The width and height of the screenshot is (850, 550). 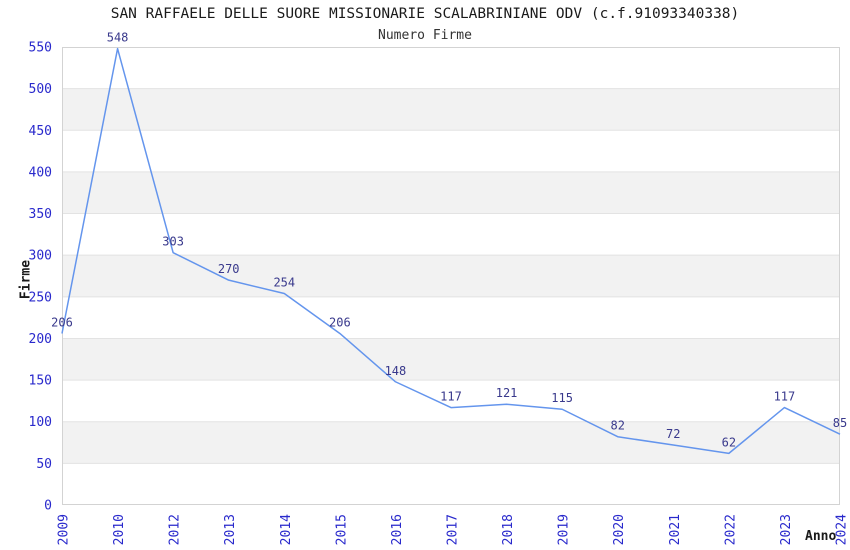 What do you see at coordinates (397, 529) in the screenshot?
I see `x-tick-label: 2016` at bounding box center [397, 529].